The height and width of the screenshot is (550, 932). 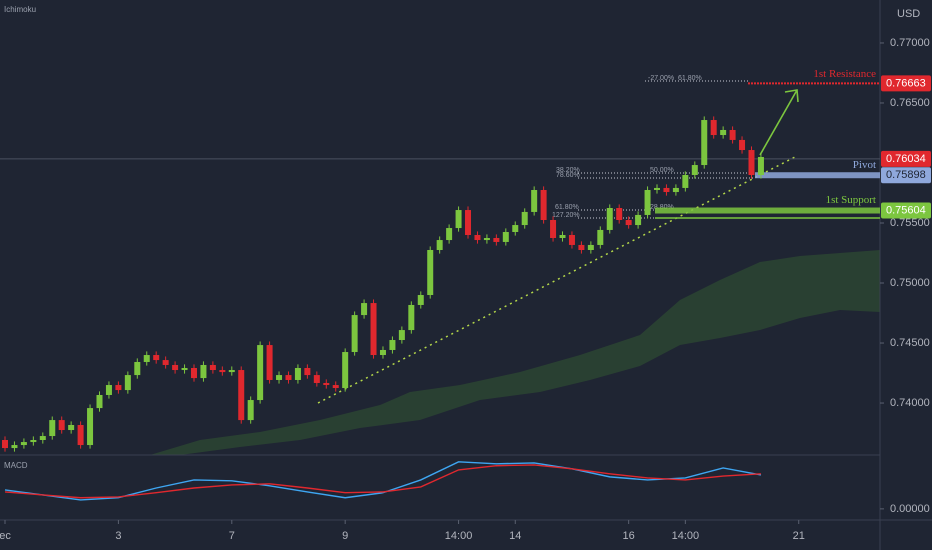 I want to click on fib-label: 28.80%, so click(x=662, y=207).